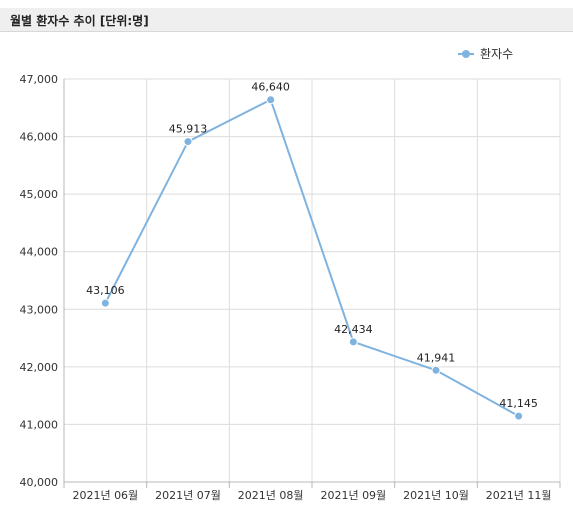 Image resolution: width=573 pixels, height=515 pixels. Describe the element at coordinates (436, 495) in the screenshot. I see `x-tick-label: 2021년 10월` at that location.